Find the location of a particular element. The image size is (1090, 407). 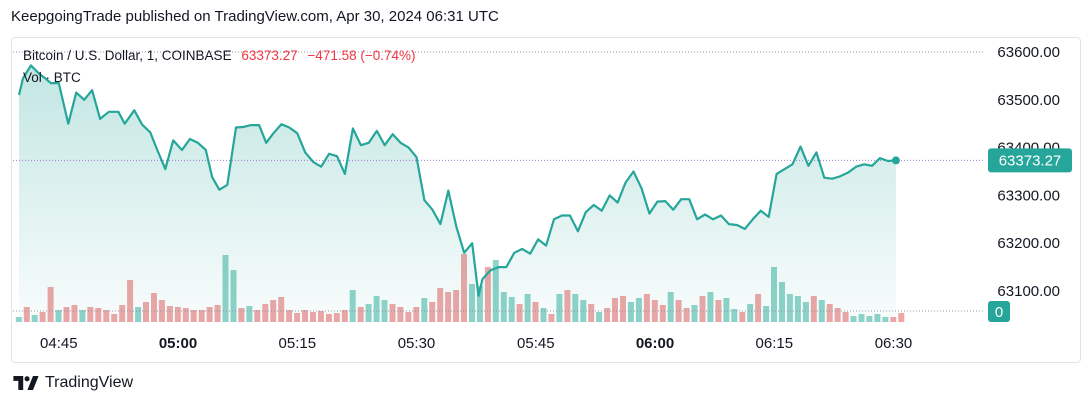

tradingview-logo-icon is located at coordinates (26, 383).